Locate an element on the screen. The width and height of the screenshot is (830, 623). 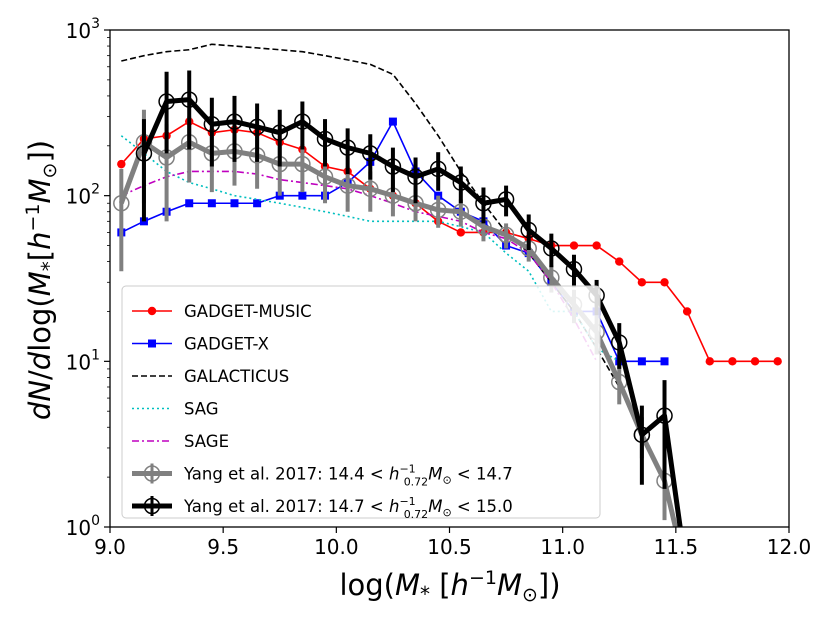
x-tick-label: 11.5 is located at coordinates (676, 547).